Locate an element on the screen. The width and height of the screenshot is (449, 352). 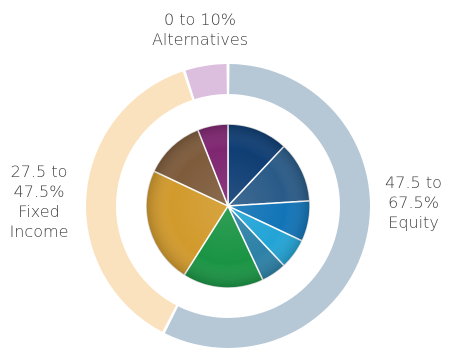
fixed-income-name-line1: Fixed is located at coordinates (39, 211).